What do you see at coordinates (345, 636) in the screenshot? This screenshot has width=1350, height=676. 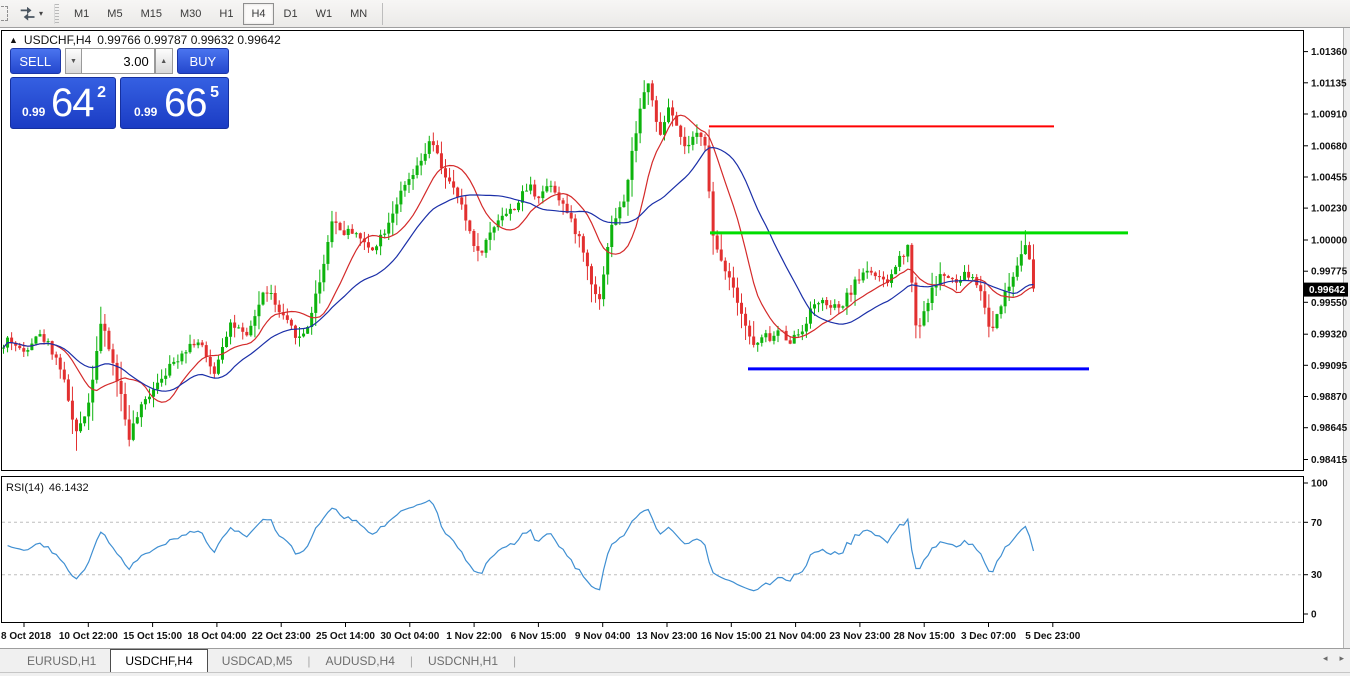 I see `time-axis-label: 25 Oct 14:00` at bounding box center [345, 636].